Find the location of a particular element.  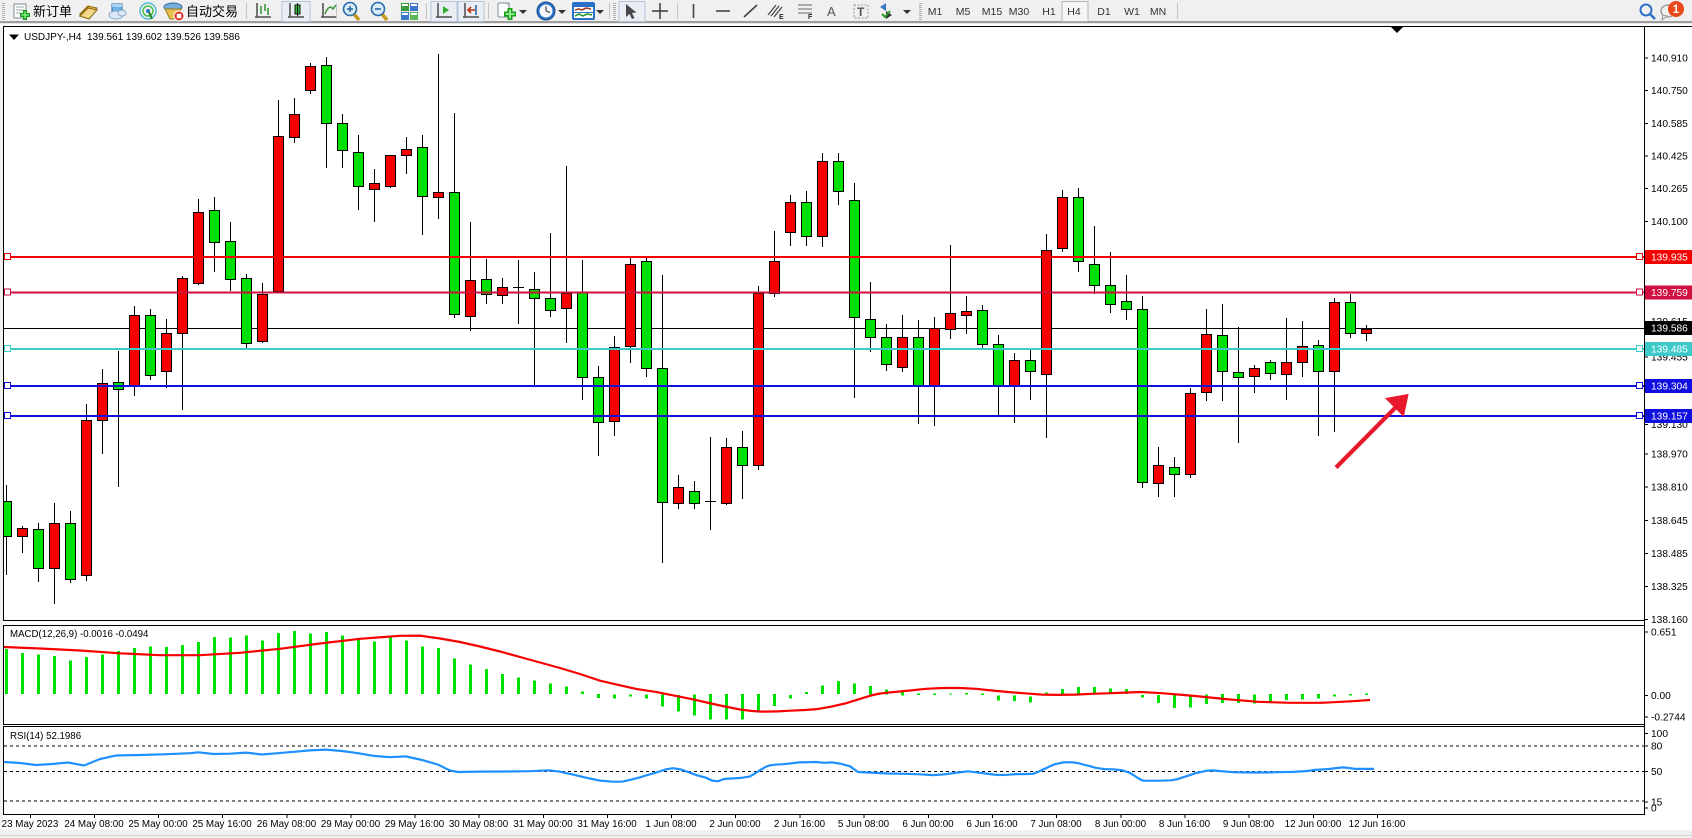

svg-text: 139.759 is located at coordinates (1669, 293).